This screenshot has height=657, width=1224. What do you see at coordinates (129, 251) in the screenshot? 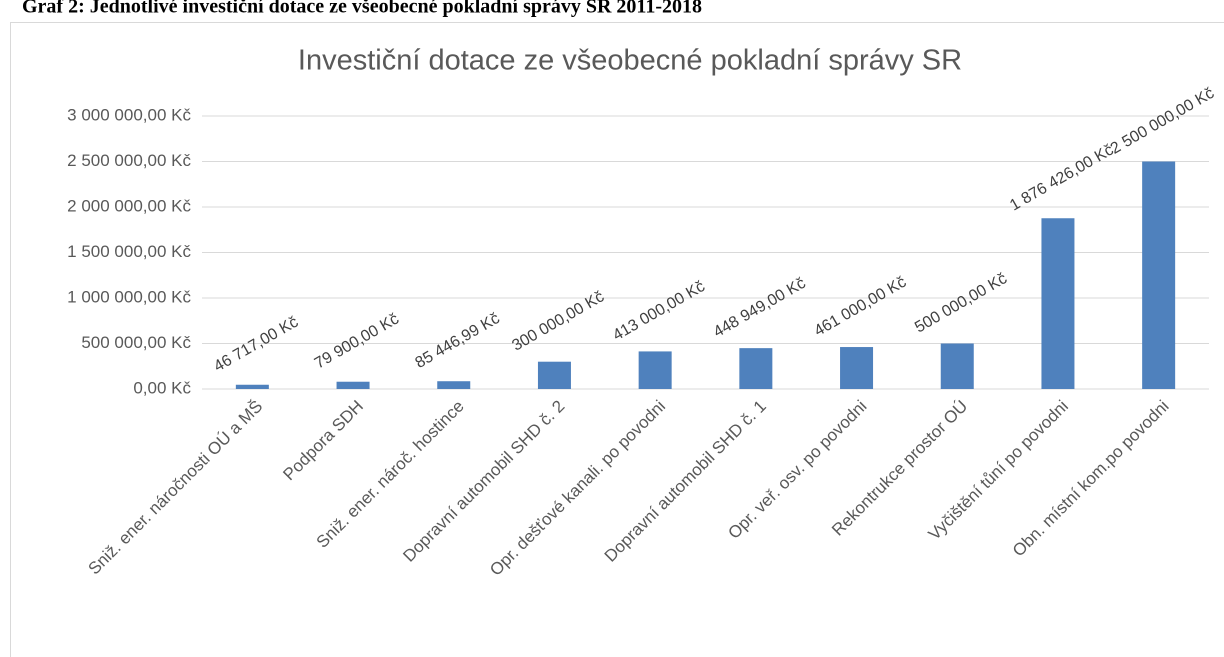
I see `y-tick-label: 1 500 000,00 Kč` at bounding box center [129, 251].